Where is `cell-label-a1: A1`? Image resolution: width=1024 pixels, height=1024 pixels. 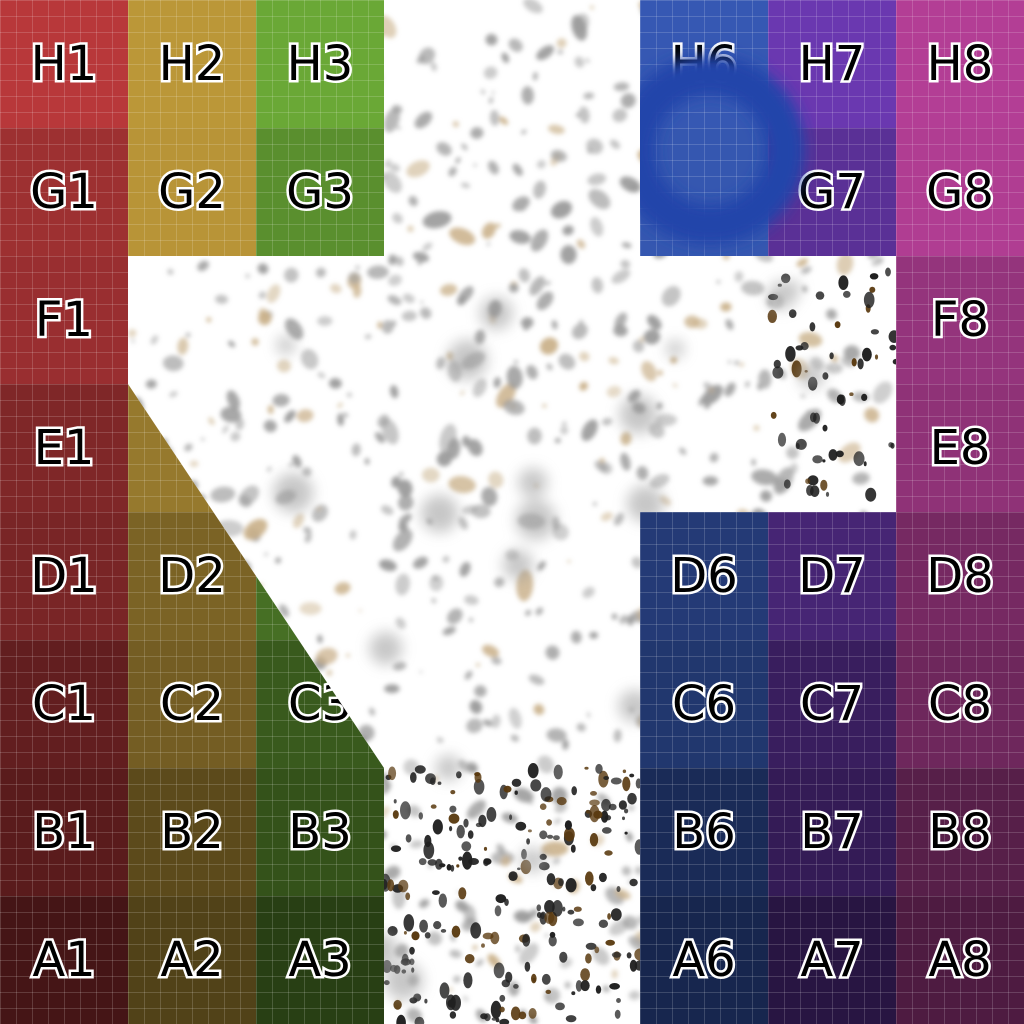
cell-label-a1: A1 is located at coordinates (64, 960).